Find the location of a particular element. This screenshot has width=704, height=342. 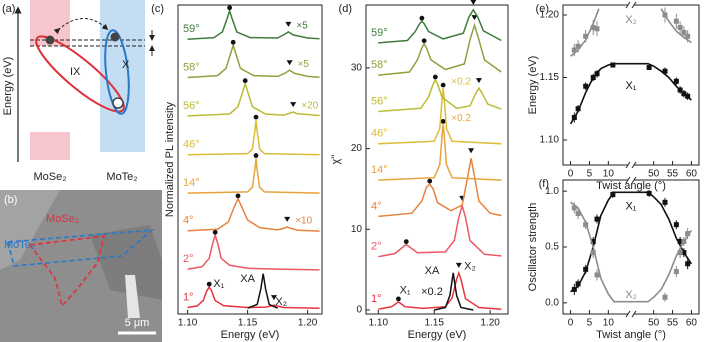

x-tick-label: 10 is located at coordinates (609, 323).